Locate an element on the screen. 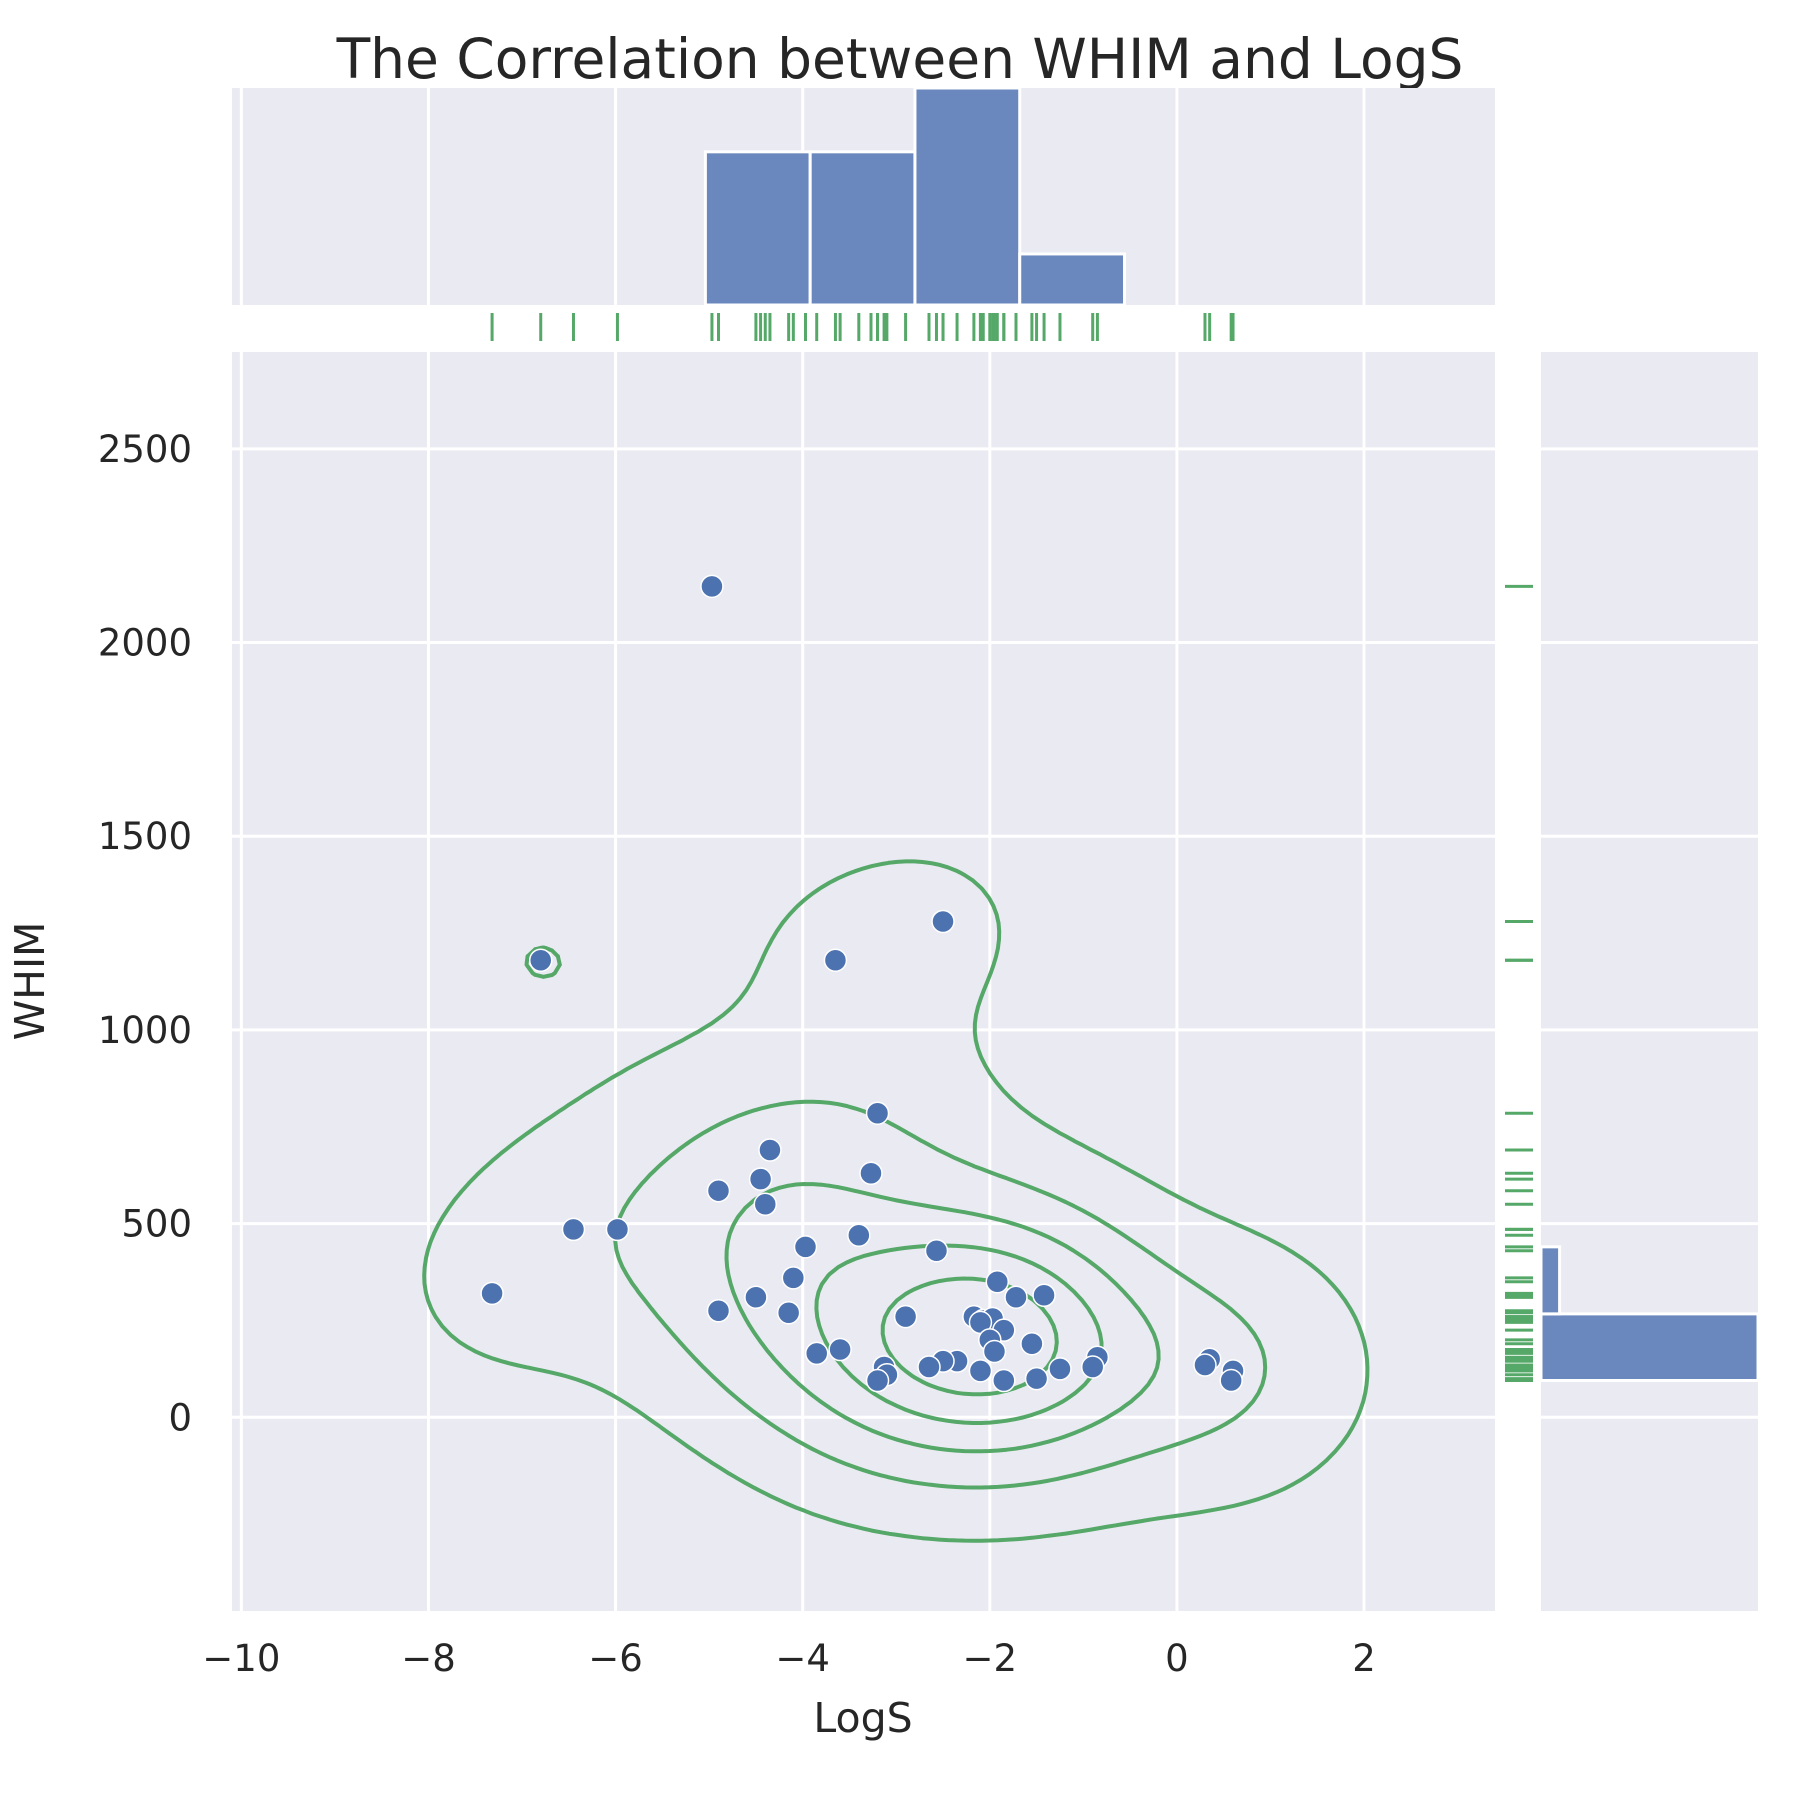 Image resolution: width=1800 pixels, height=1800 pixels. y-tick-label: 2000 is located at coordinates (145, 643).